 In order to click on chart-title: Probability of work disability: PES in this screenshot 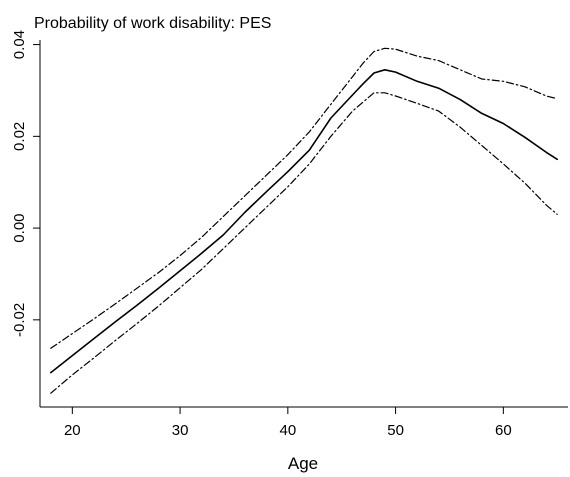, I will do `click(152, 23)`.